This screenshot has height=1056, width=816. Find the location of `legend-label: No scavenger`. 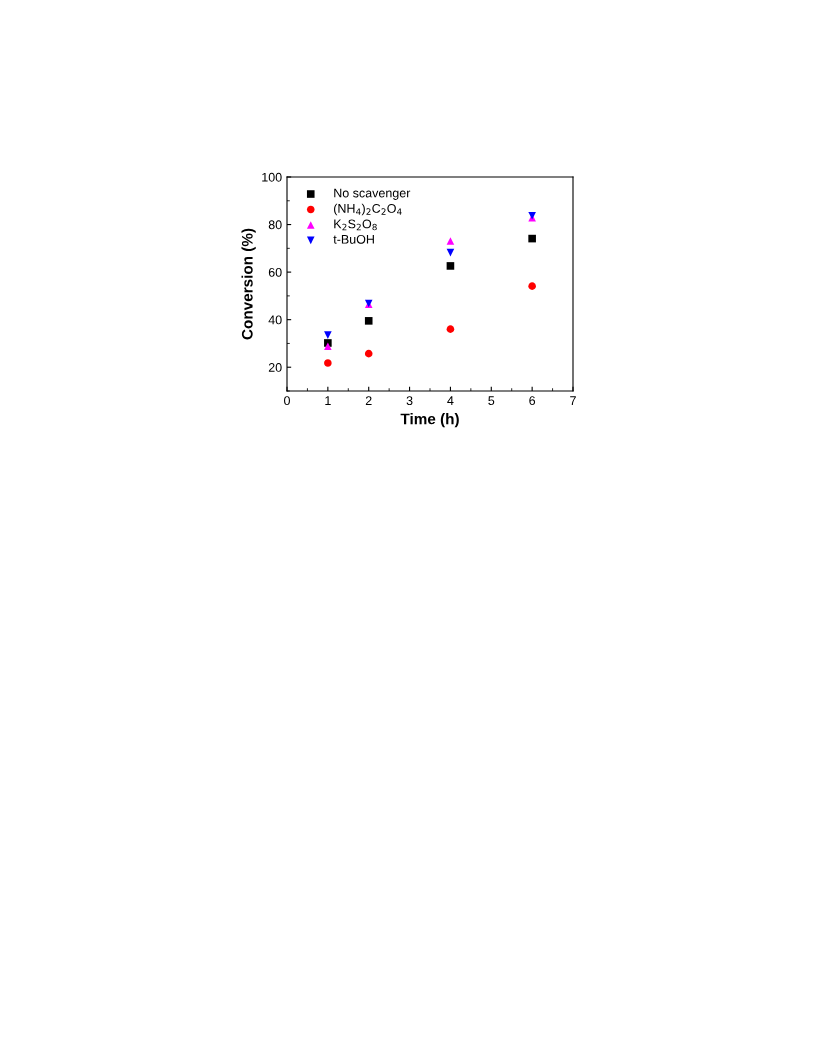

legend-label: No scavenger is located at coordinates (372, 194).